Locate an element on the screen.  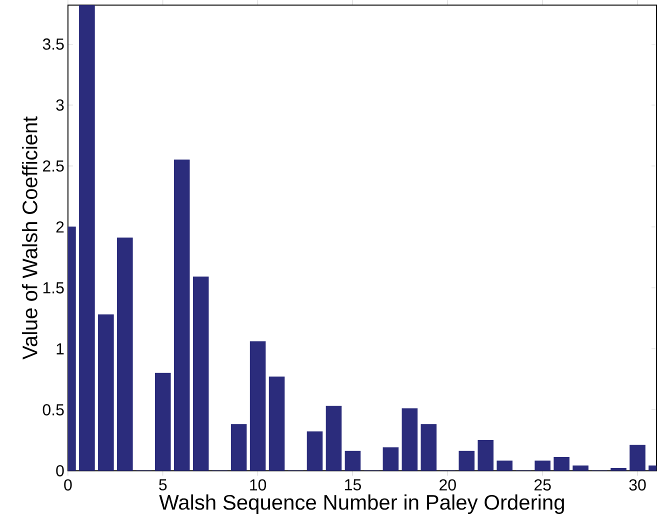
y-tick-label: 1.5 is located at coordinates (53, 288).